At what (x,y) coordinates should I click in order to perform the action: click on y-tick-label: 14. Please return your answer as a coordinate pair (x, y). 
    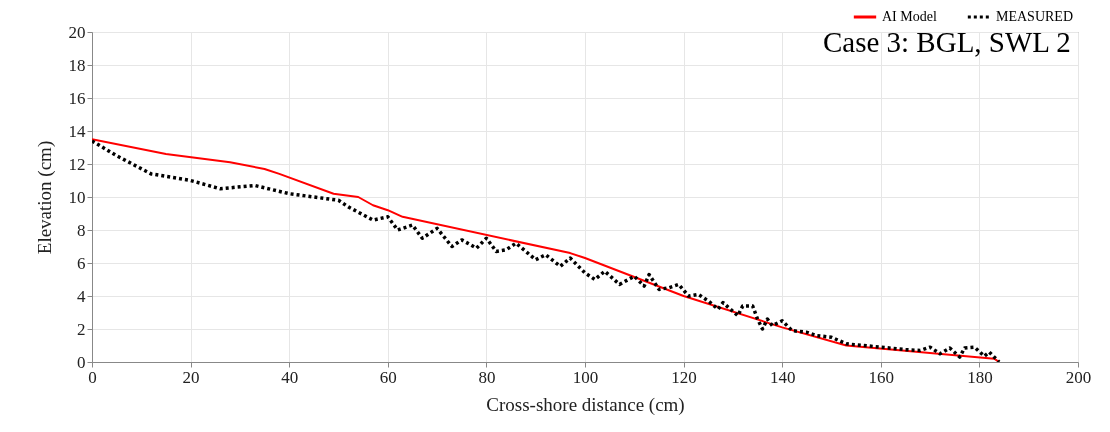
    Looking at the image, I should click on (77, 131).